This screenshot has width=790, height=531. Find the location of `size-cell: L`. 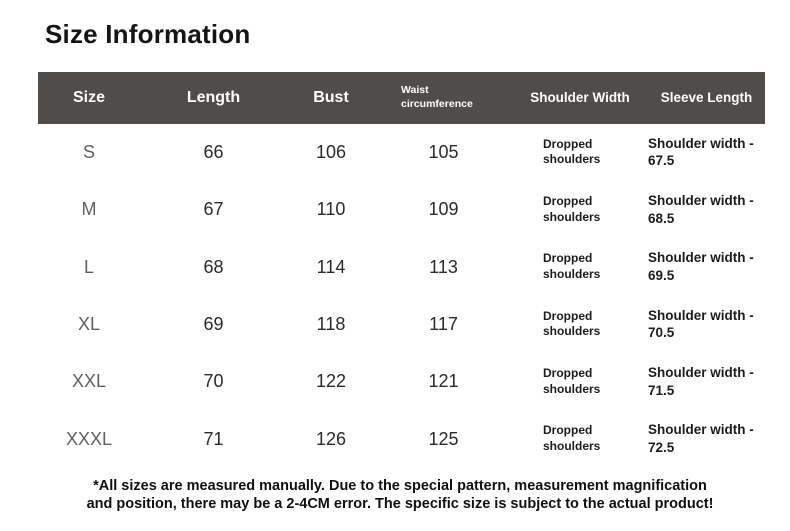

size-cell: L is located at coordinates (88, 266).